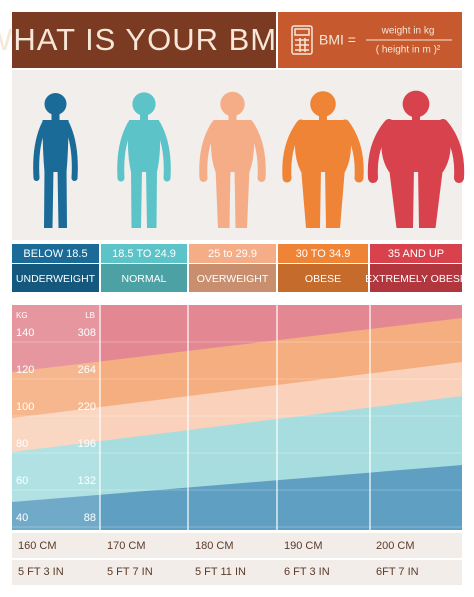 This screenshot has height=597, width=474. I want to click on lb-value: 308, so click(87, 333).